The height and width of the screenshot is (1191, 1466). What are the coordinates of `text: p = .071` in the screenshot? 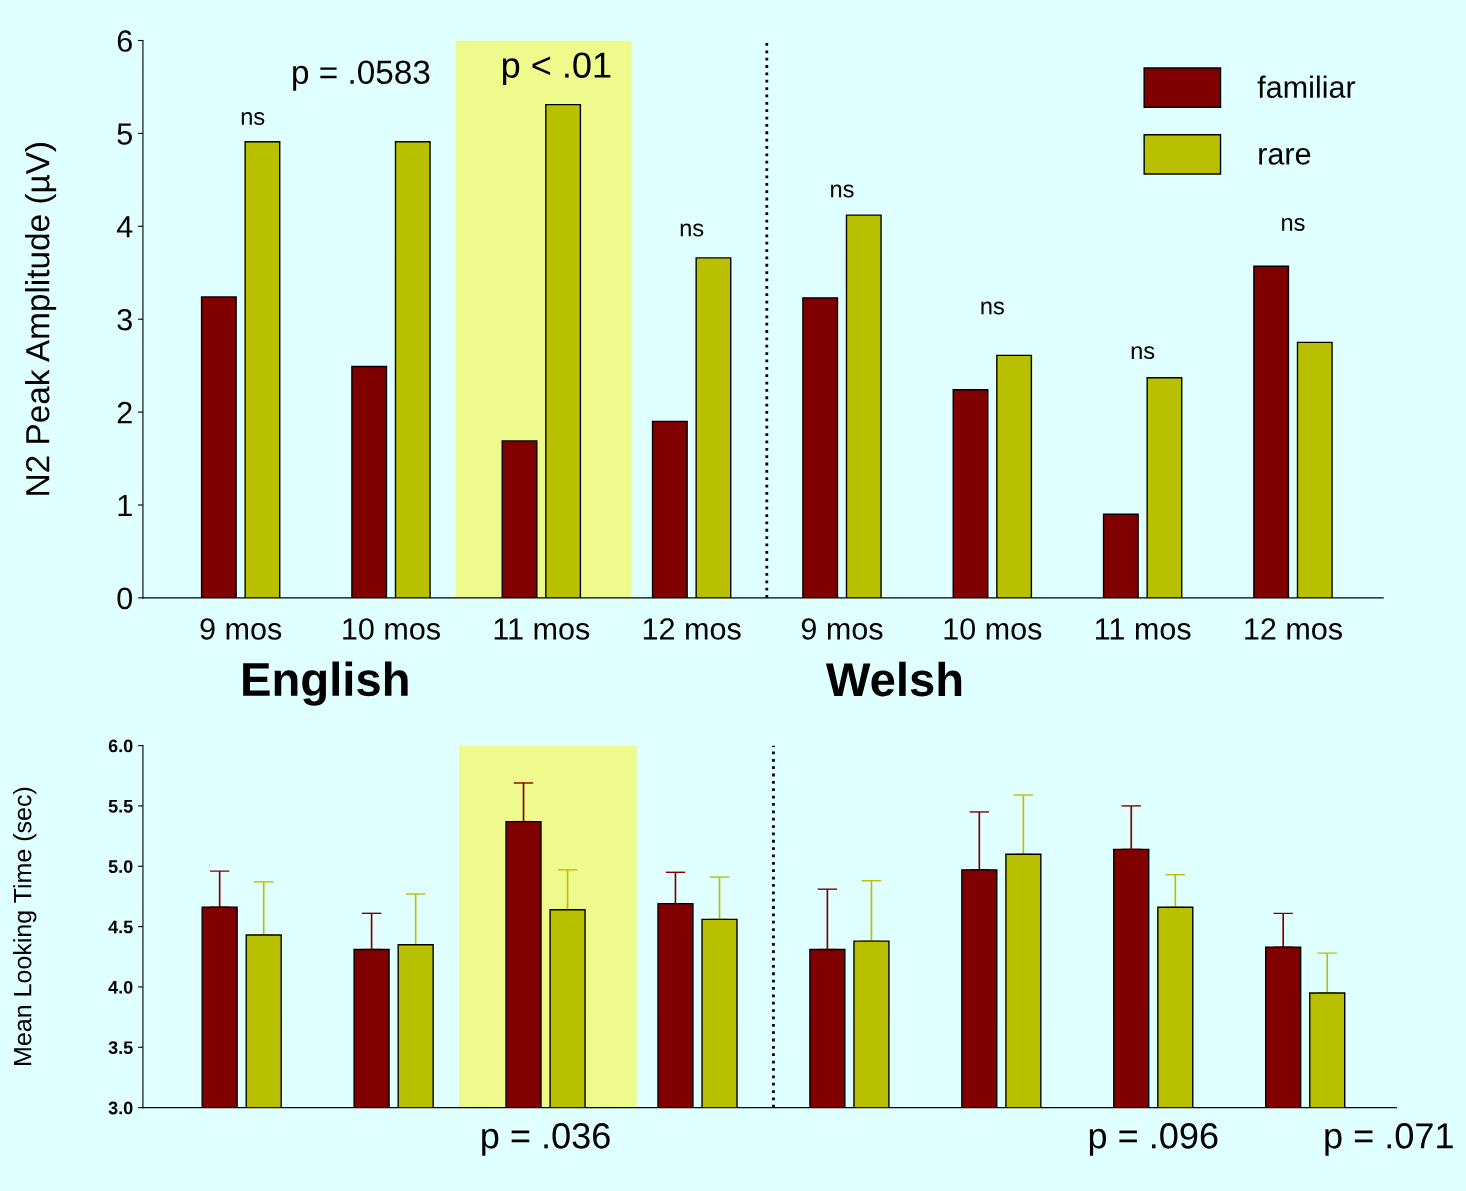 It's located at (1389, 1139).